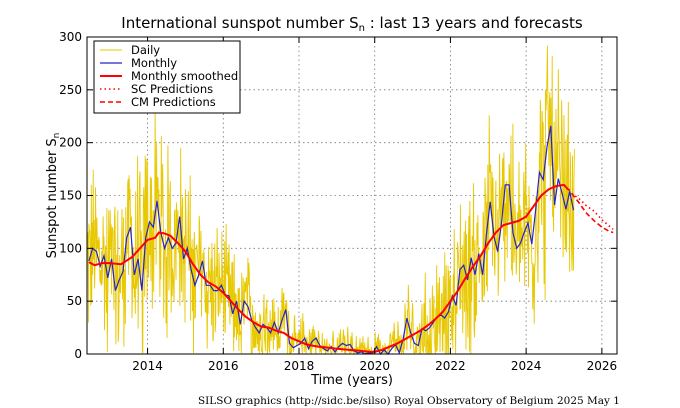  Describe the element at coordinates (57, 136) in the screenshot. I see `y-axis-label-sub: n` at that location.